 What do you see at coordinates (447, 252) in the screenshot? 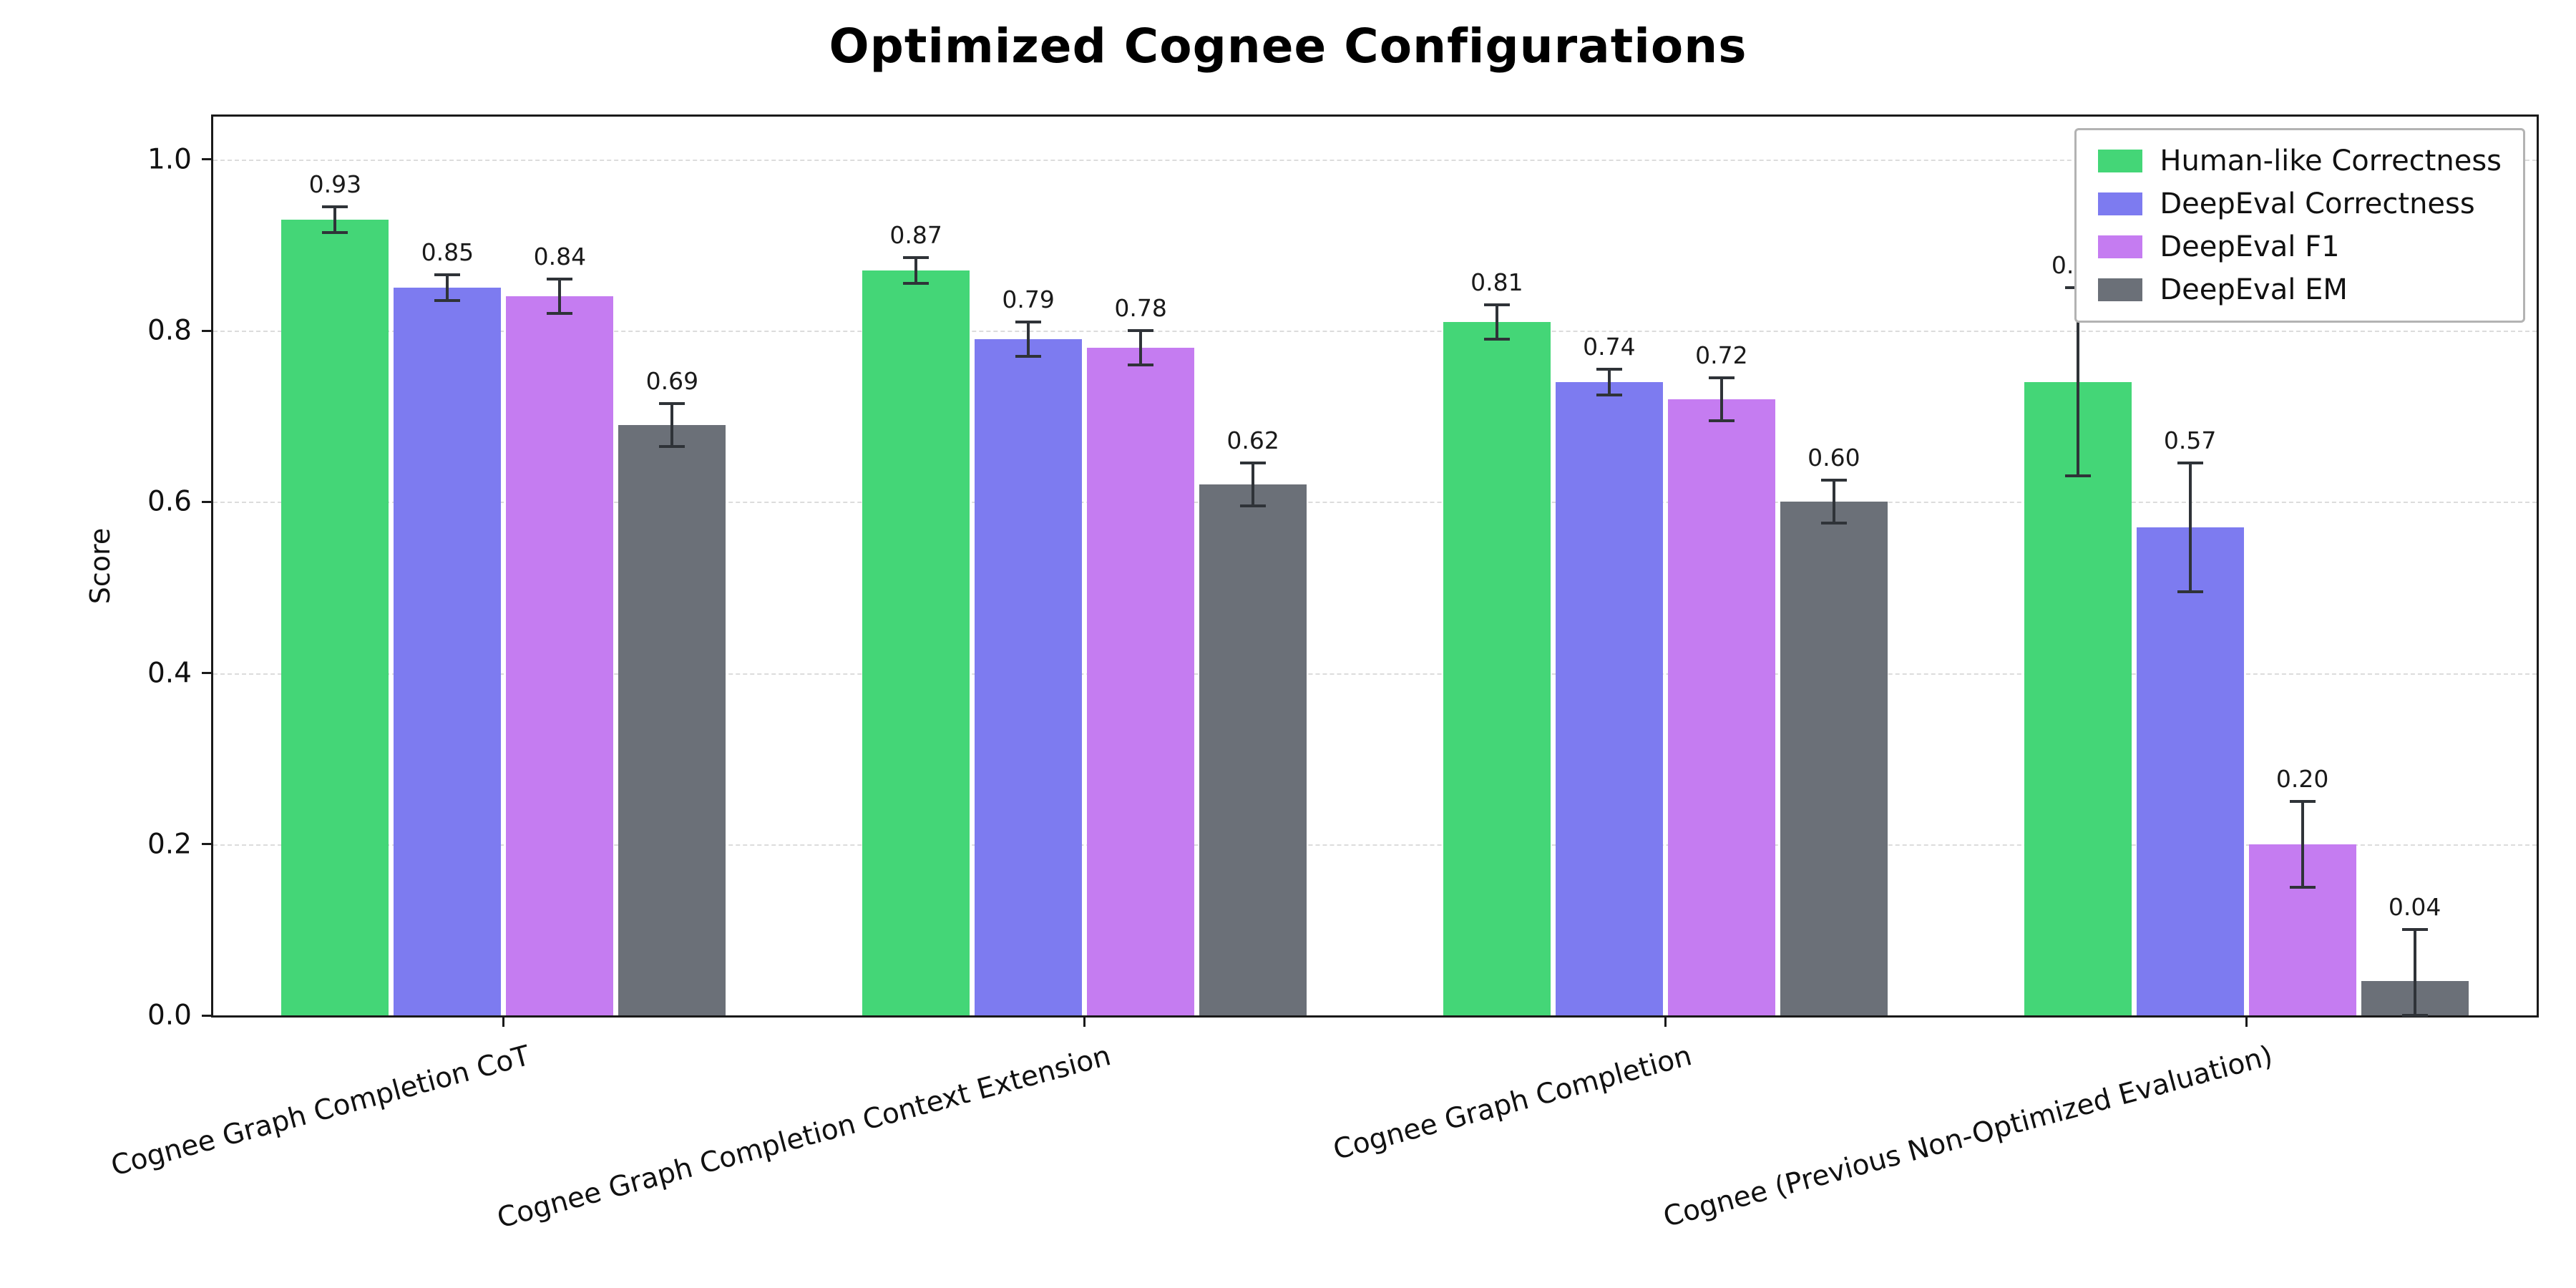
I see `bar-value-label: 0.85` at bounding box center [447, 252].